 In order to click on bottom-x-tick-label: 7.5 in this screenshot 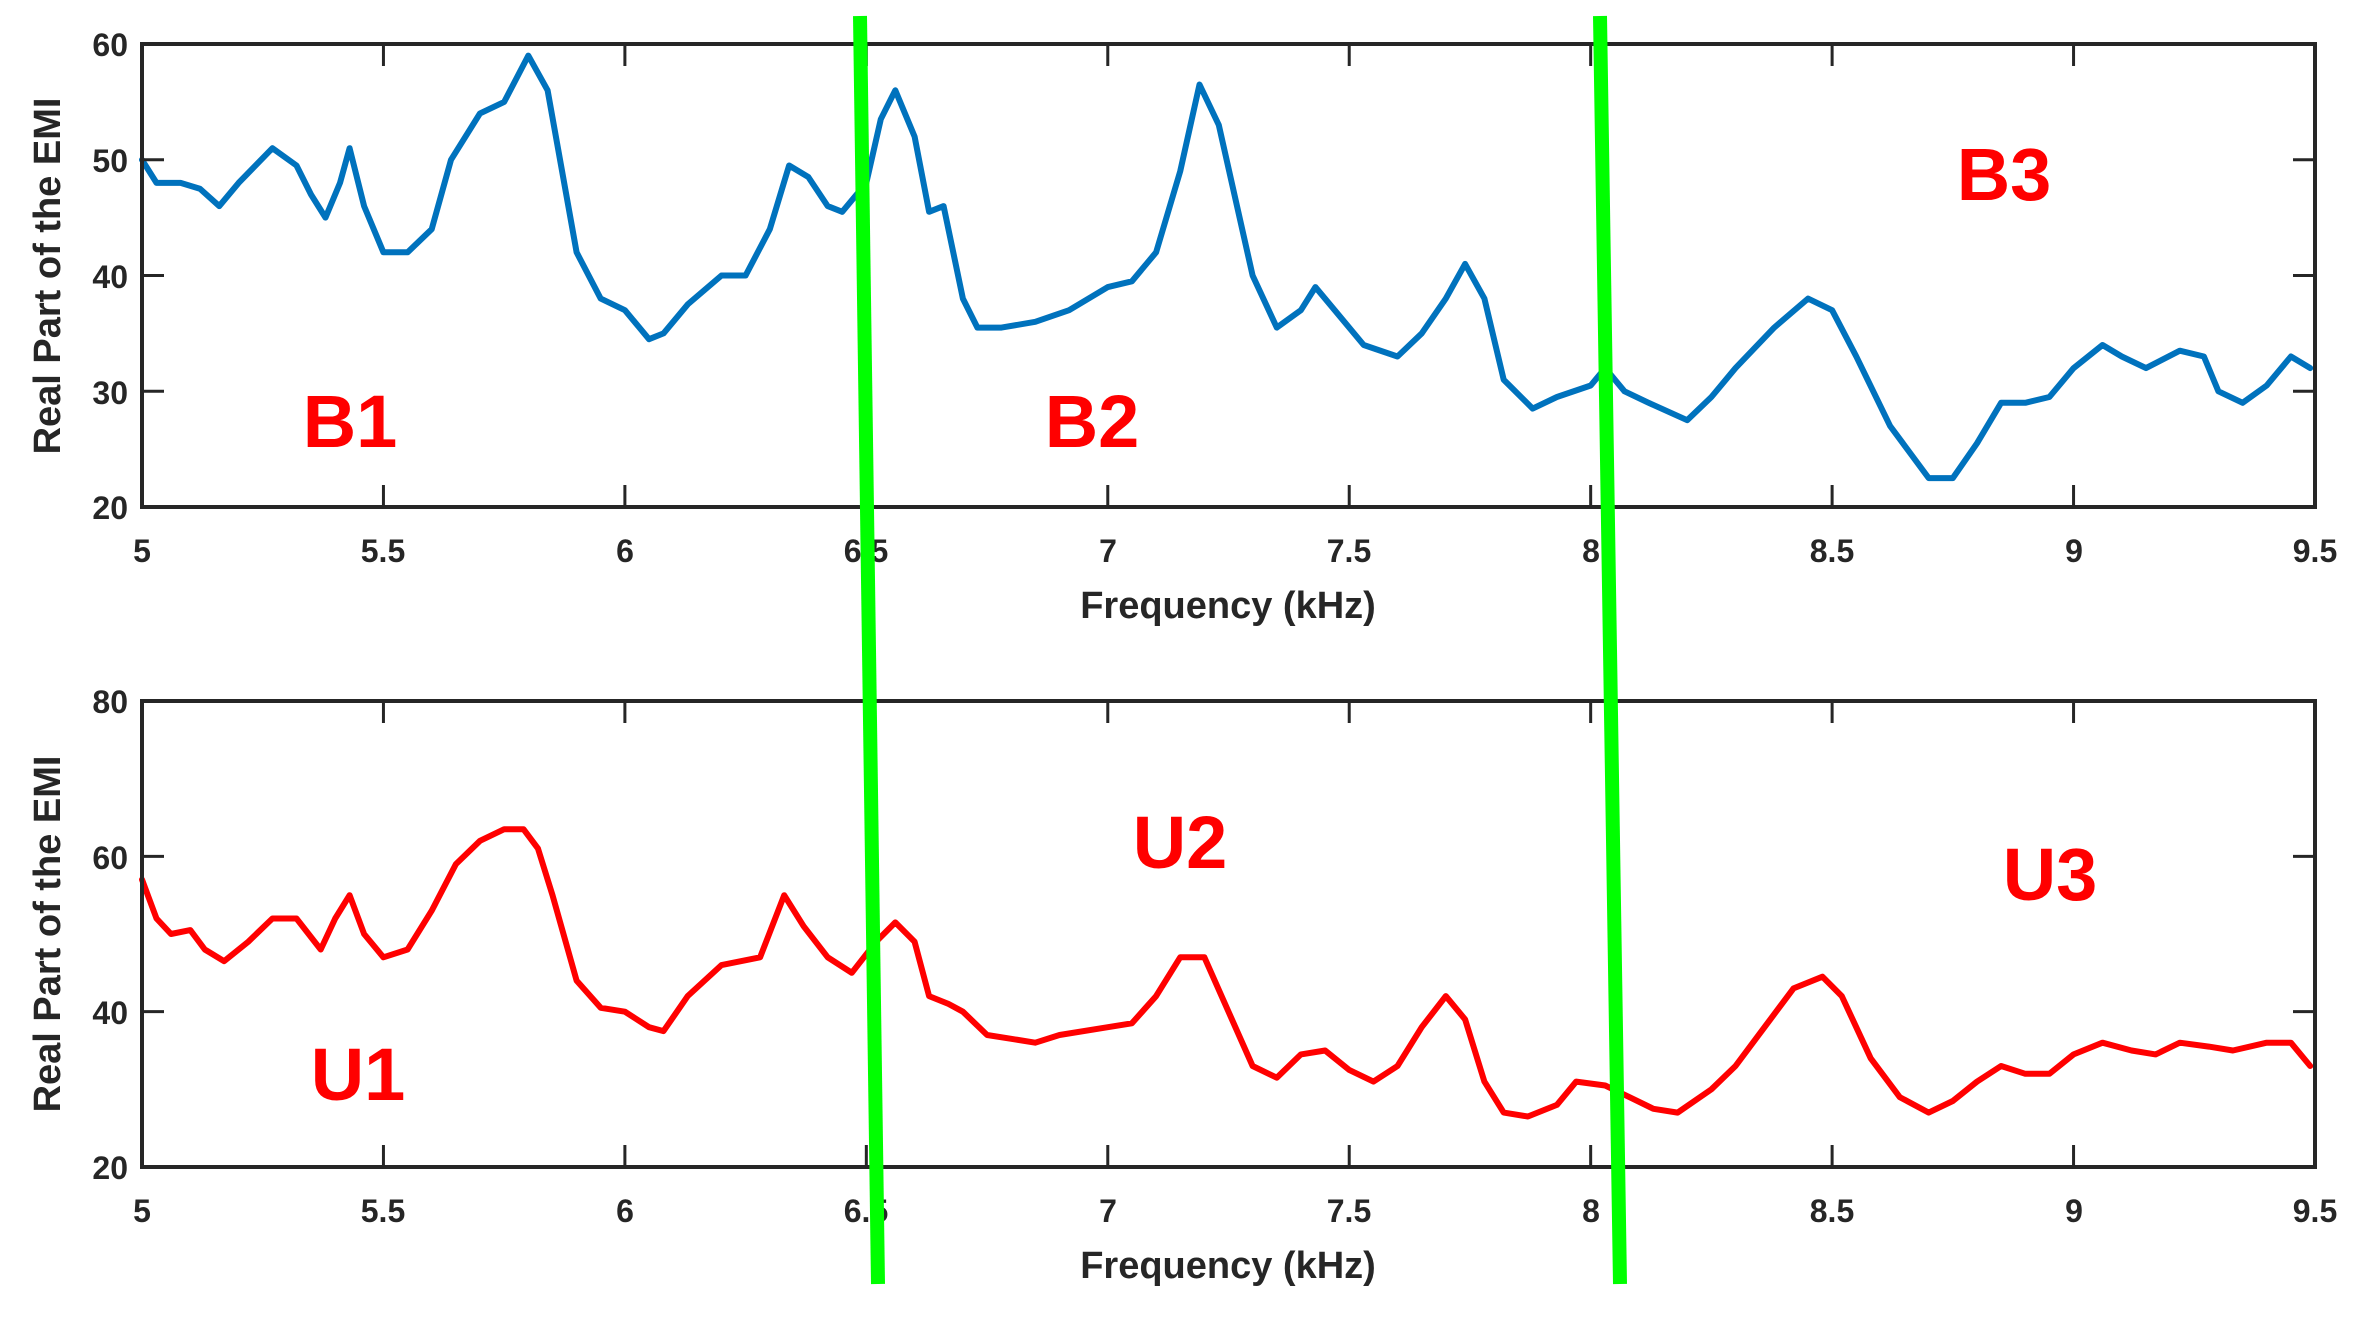, I will do `click(1349, 1211)`.